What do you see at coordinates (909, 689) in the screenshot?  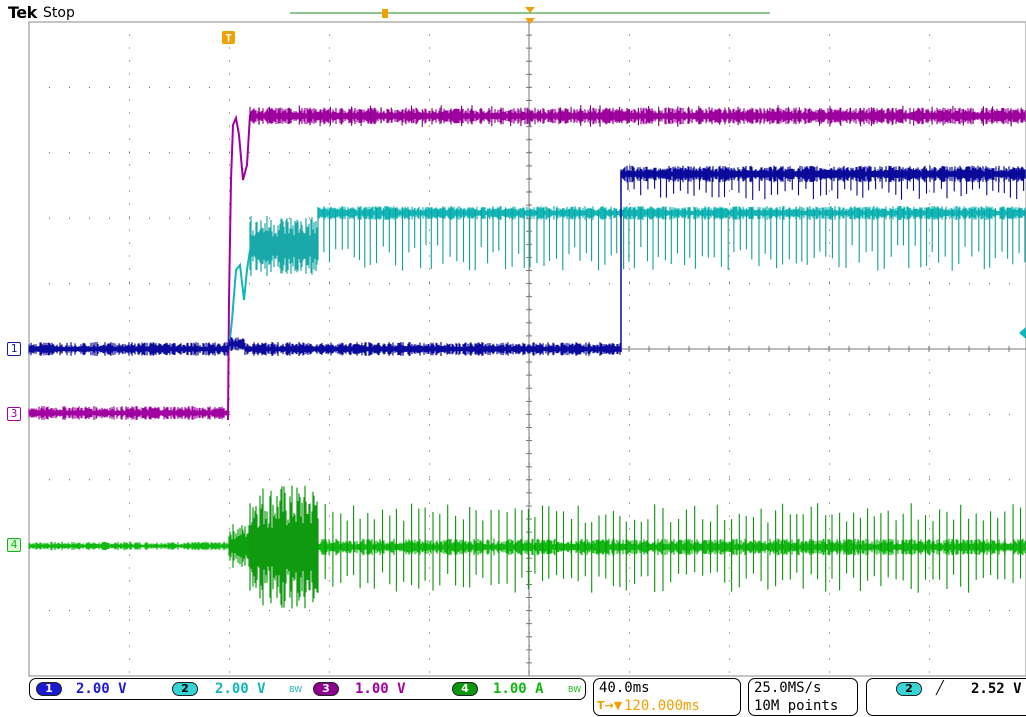 I see `trigger-source-badge: 2` at bounding box center [909, 689].